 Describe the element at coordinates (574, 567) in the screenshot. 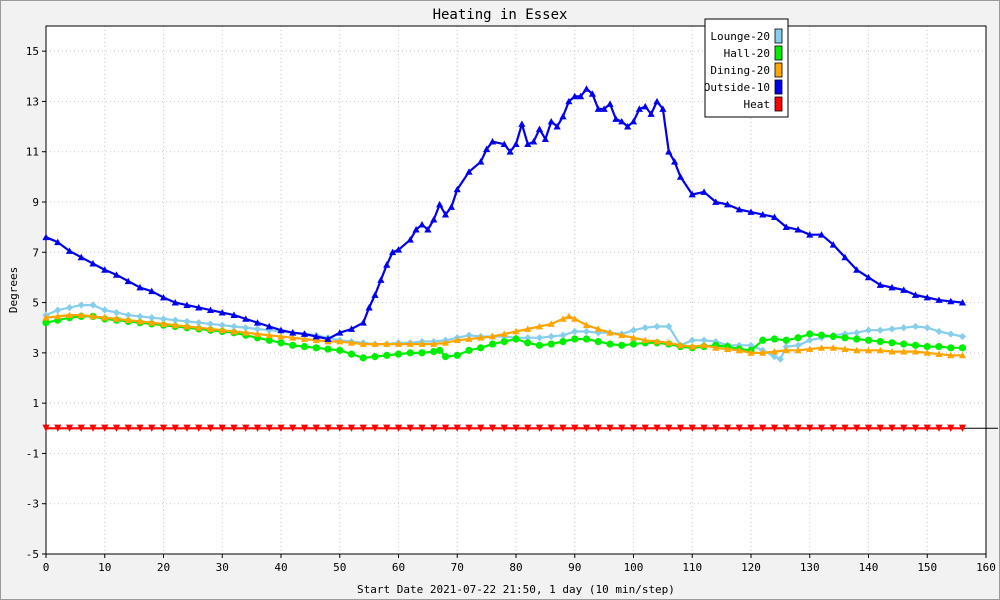

I see `x-tick-label: 90` at that location.